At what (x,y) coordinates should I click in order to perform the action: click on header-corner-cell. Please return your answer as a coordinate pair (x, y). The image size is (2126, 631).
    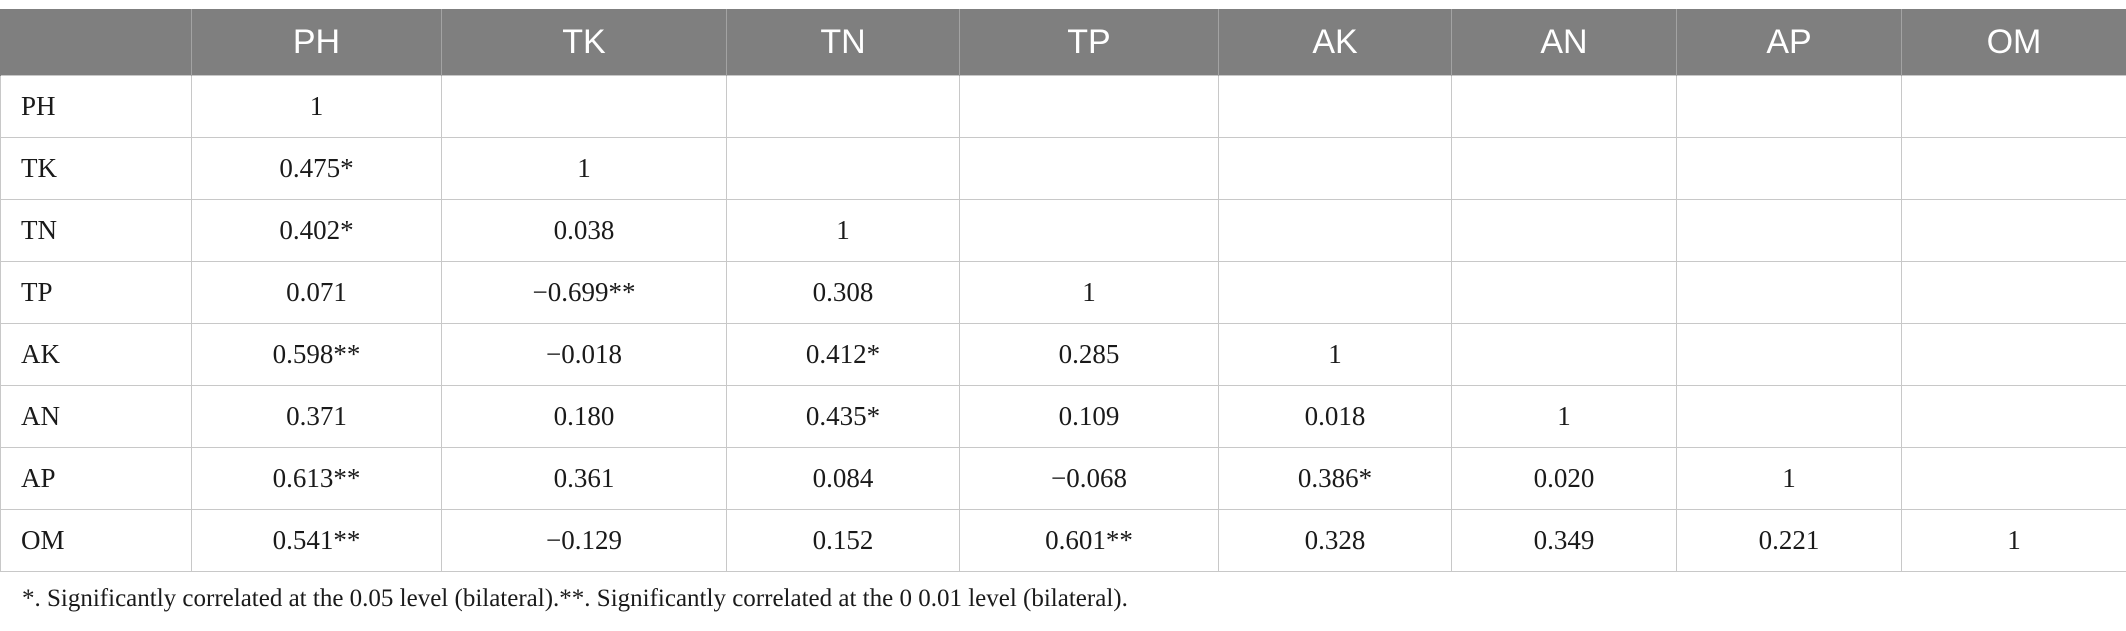
    Looking at the image, I should click on (96, 42).